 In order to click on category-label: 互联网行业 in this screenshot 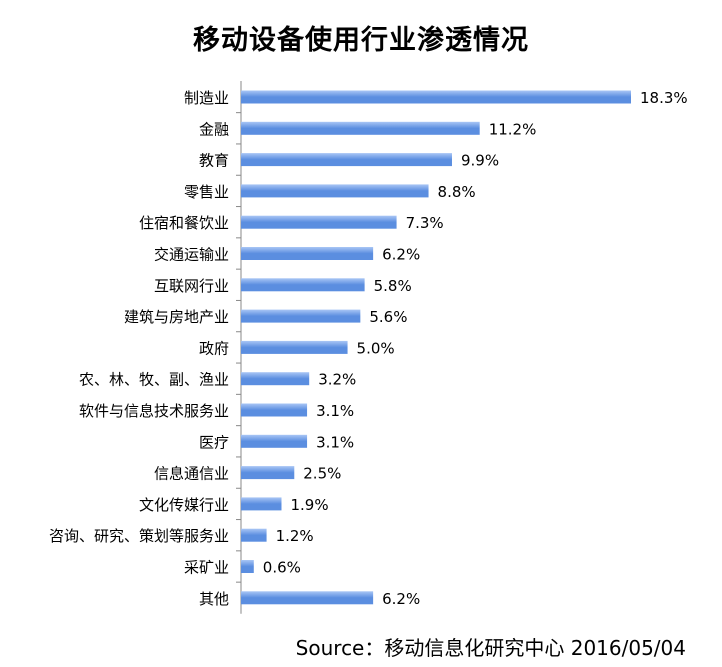, I will do `click(191, 286)`.